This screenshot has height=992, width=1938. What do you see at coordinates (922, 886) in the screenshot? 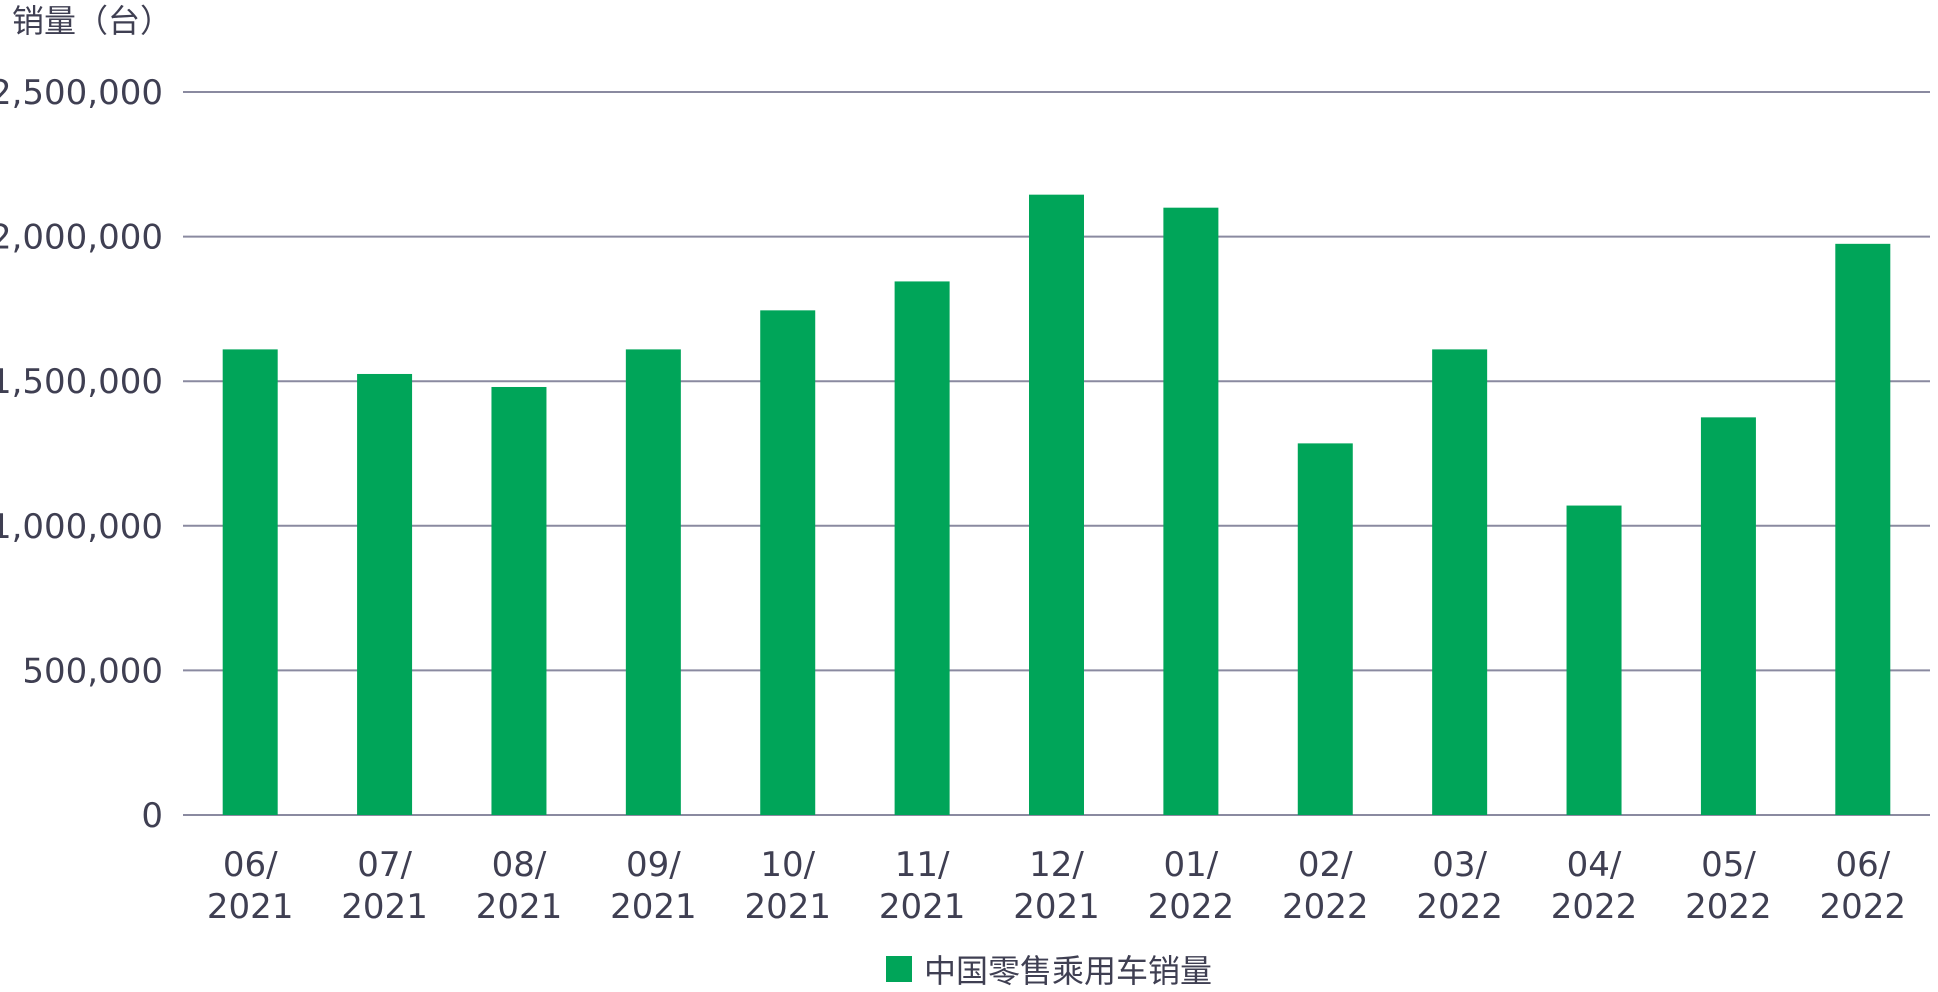
I see `x-tick-label: 11/2021` at bounding box center [922, 886].